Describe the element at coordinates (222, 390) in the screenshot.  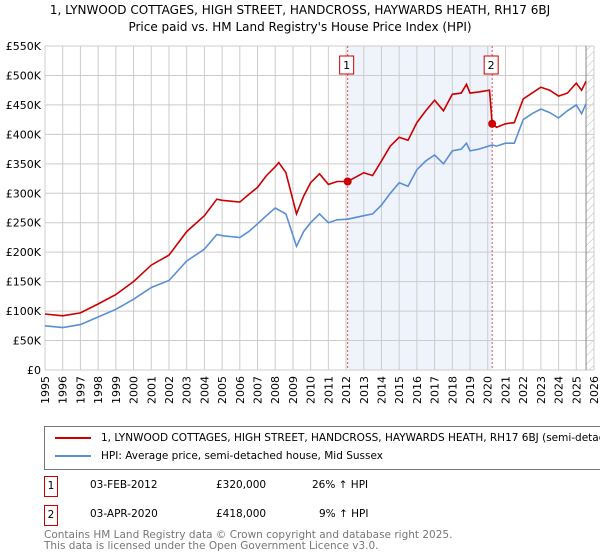
I see `x-tick-label: 2005` at that location.